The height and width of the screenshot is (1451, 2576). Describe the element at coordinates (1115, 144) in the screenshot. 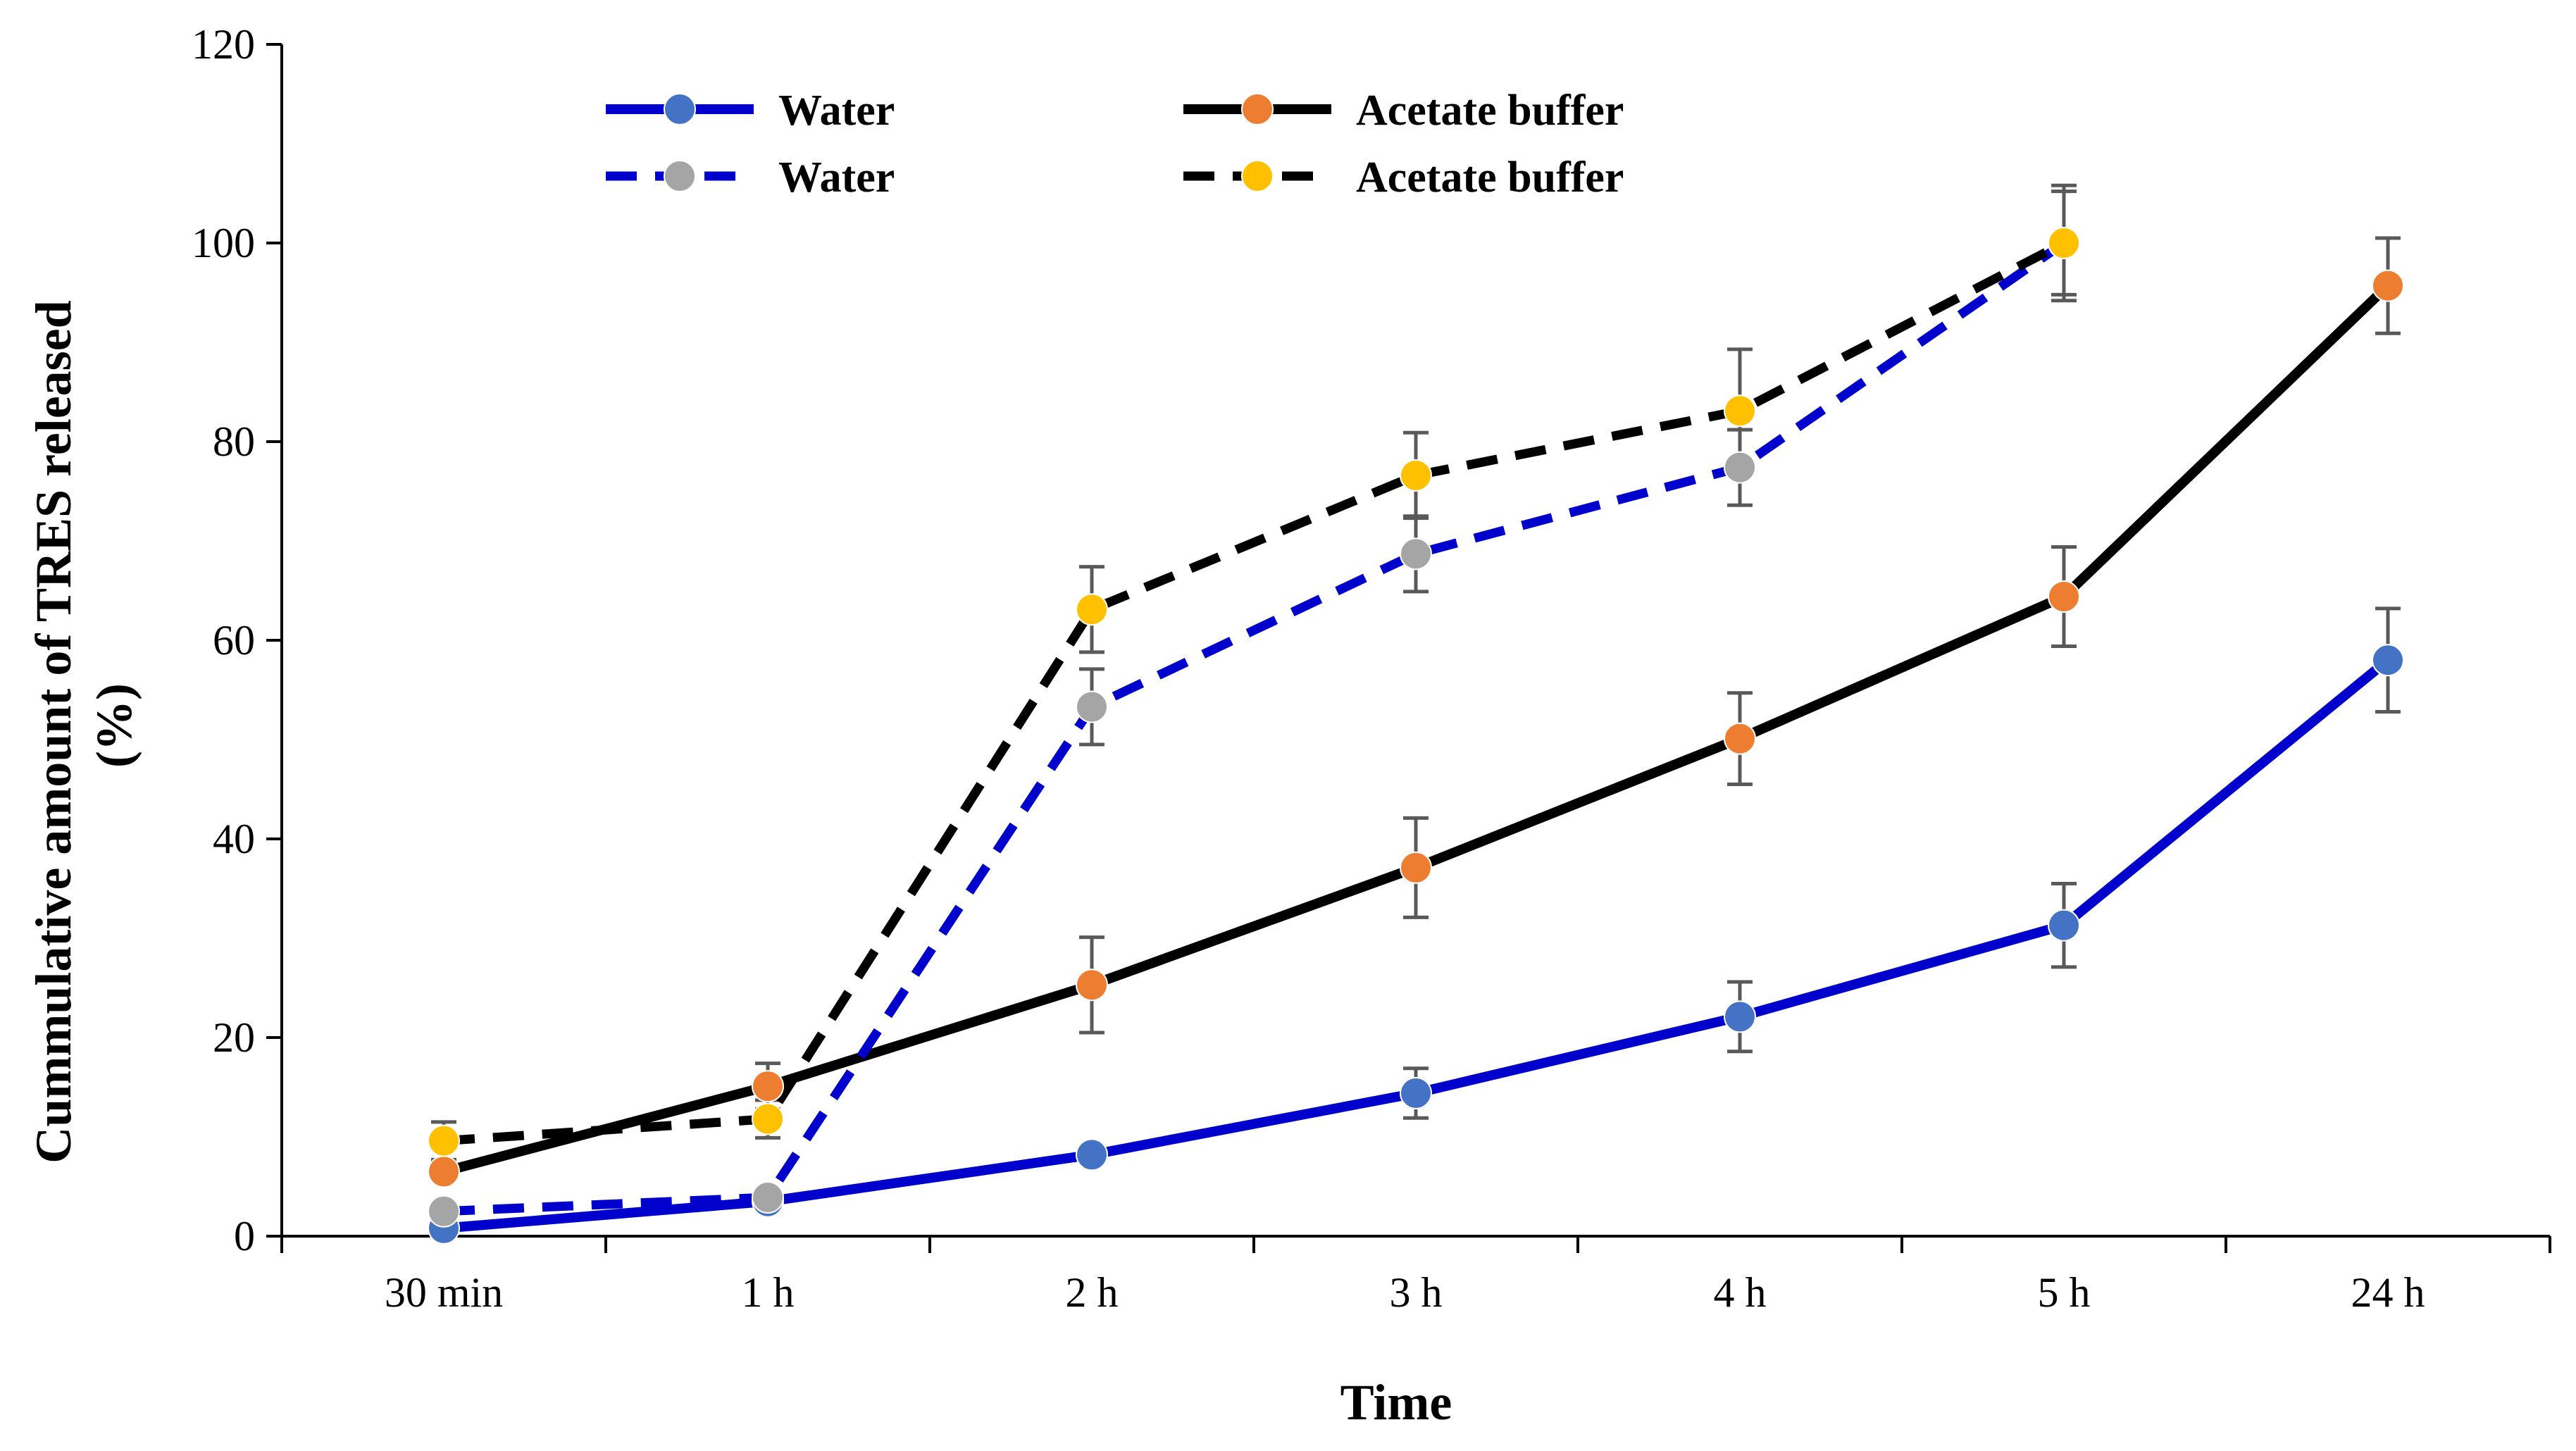

I see `legend: Water Acetate buffer Water Acetate buffer` at that location.